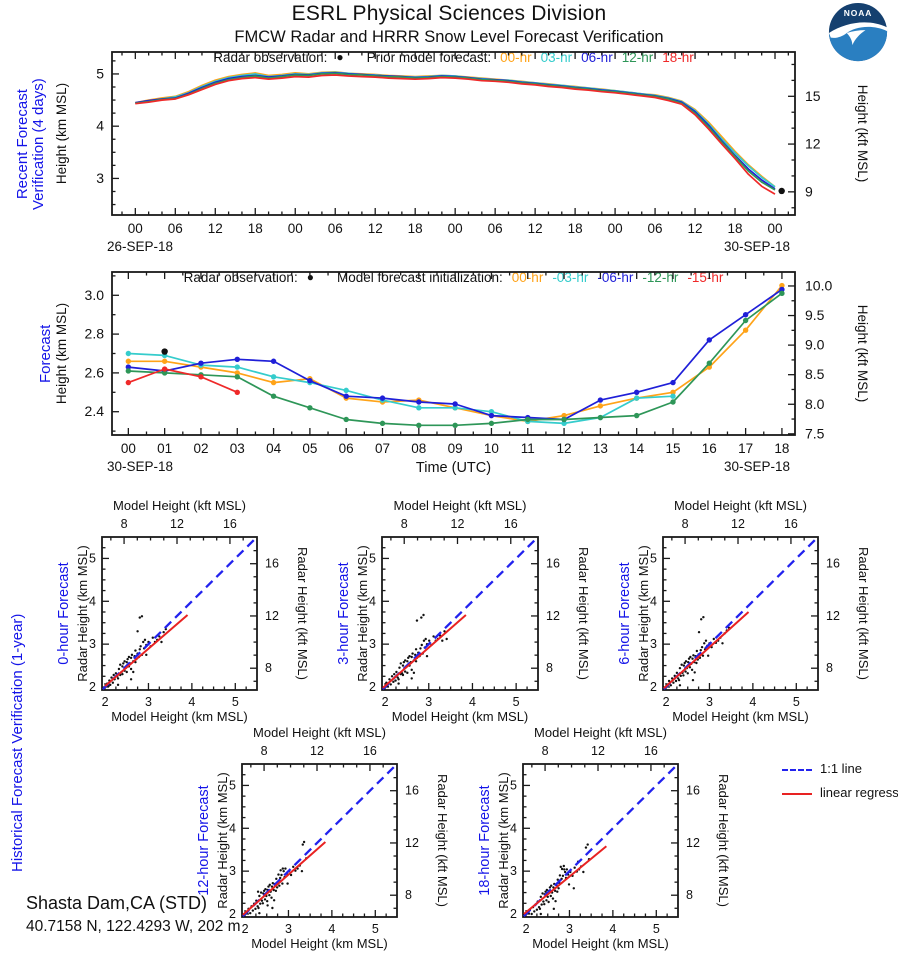 This screenshot has width=898, height=956. I want to click on middle-chart-series--15-hr, so click(183, 381).